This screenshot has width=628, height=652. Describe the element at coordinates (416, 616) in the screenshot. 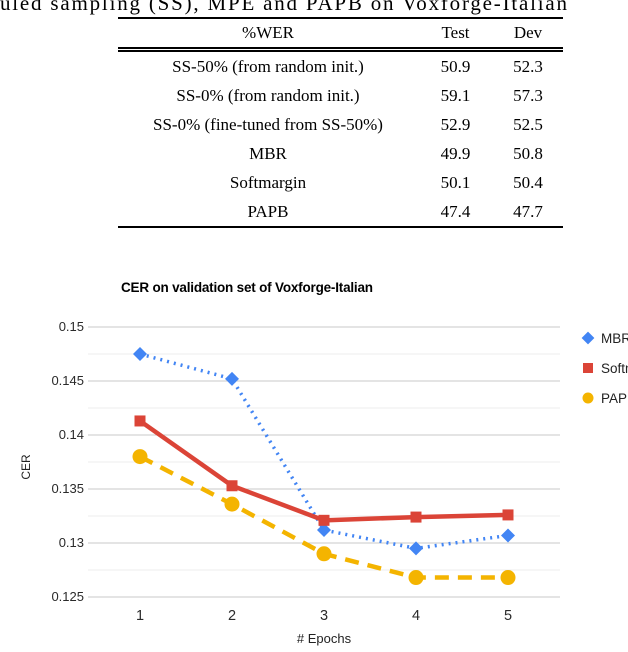

I see `x-axis-tick-label: 4` at that location.